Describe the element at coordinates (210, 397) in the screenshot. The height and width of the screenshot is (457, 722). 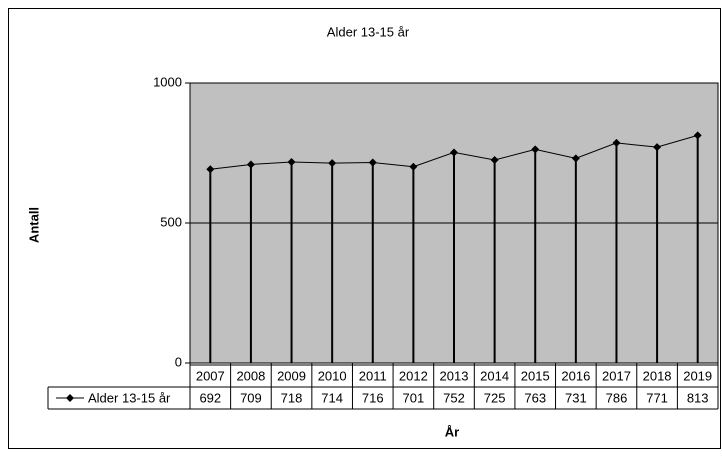
I see `table-value: 692` at that location.